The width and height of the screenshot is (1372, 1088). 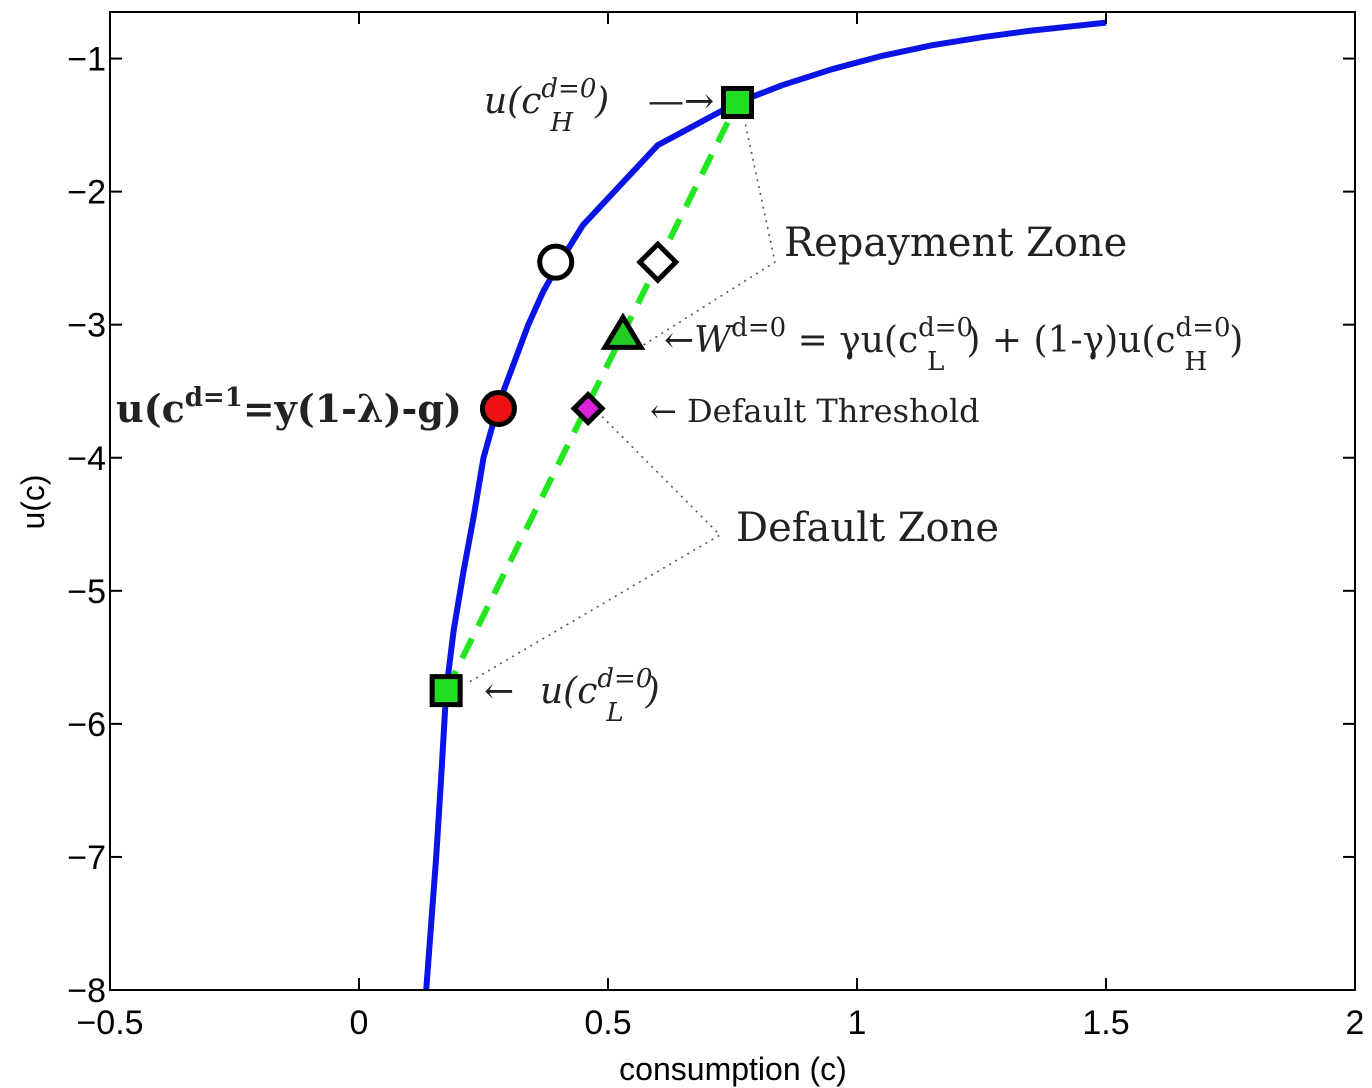 What do you see at coordinates (623, 331) in the screenshot?
I see `triangle-marker` at bounding box center [623, 331].